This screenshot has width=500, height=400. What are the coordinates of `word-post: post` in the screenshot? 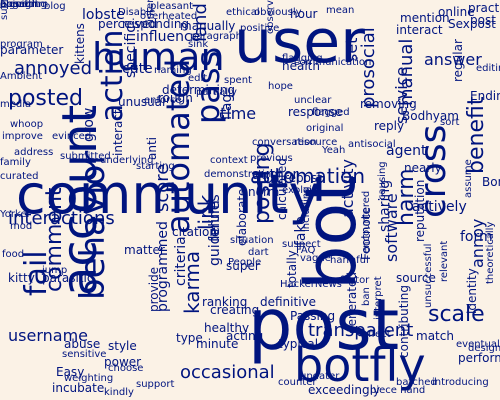 It's located at (324, 325).